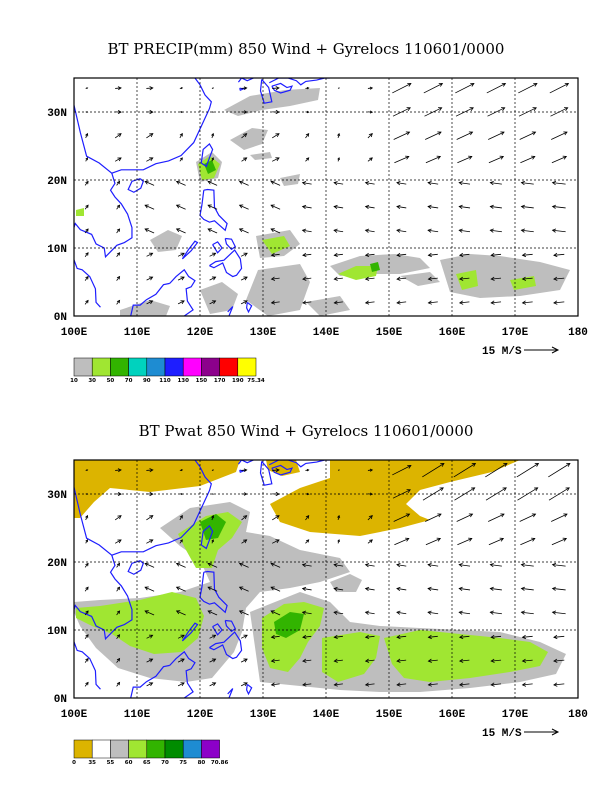 Image resolution: width=612 pixels, height=792 pixels. Describe the element at coordinates (306, 223) in the screenshot. I see `precip-green-field` at that location.